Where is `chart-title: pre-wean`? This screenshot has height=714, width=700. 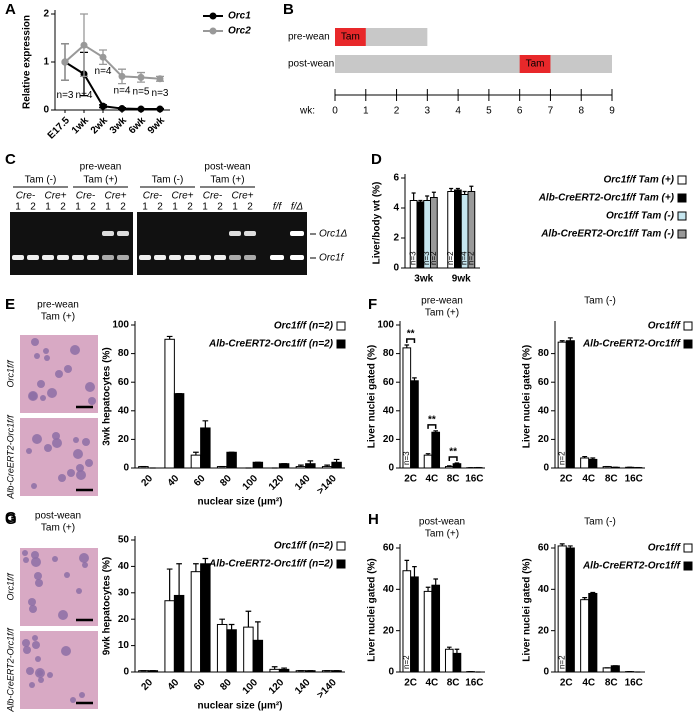 chart-title: pre-wean is located at coordinates (442, 301).